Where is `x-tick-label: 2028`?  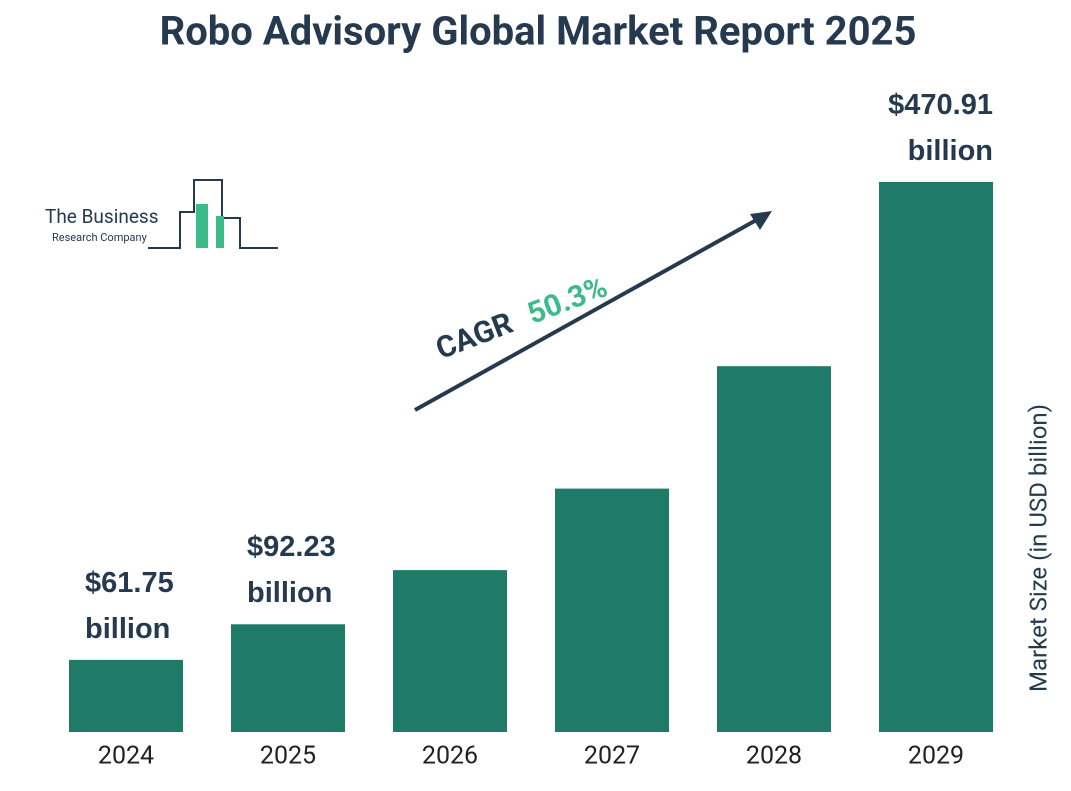 x-tick-label: 2028 is located at coordinates (774, 756).